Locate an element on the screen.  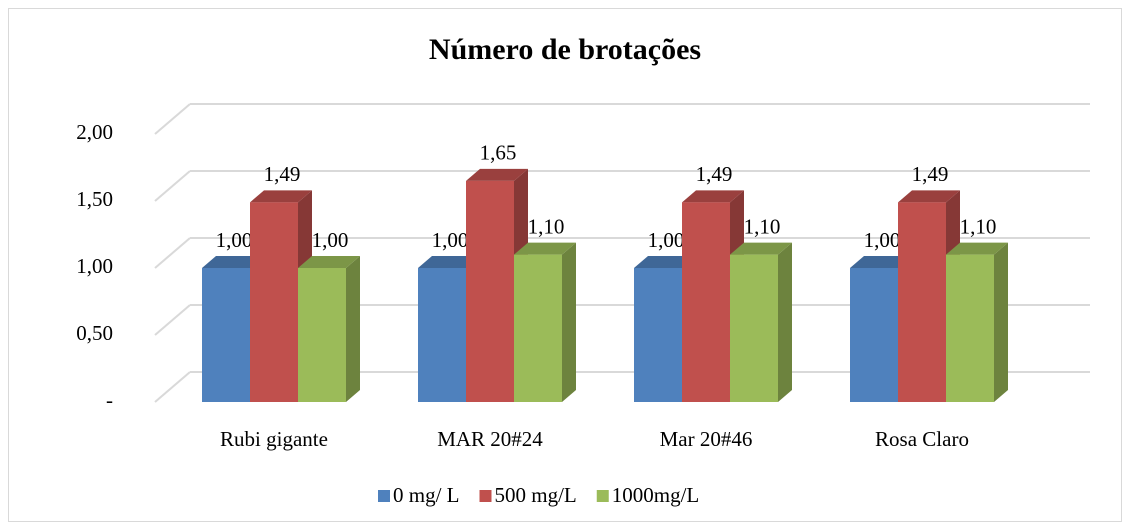
y-tick-label: 1,00 is located at coordinates (94, 266).